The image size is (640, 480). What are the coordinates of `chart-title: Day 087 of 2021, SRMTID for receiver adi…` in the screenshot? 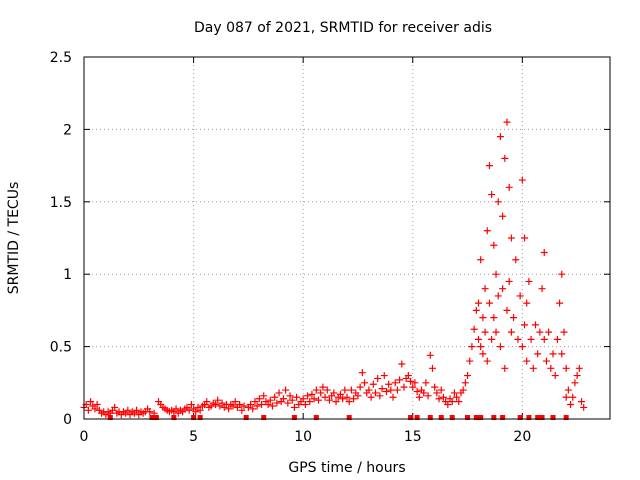 It's located at (343, 28).